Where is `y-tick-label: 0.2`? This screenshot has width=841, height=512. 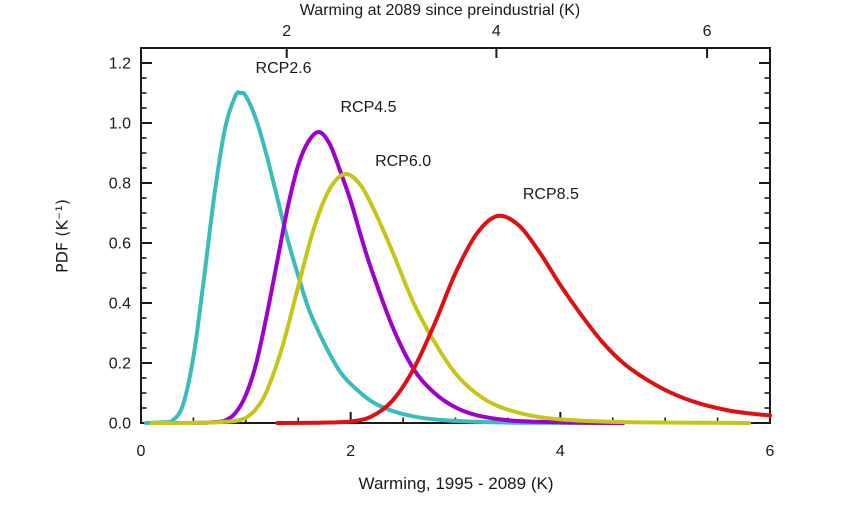 y-tick-label: 0.2 is located at coordinates (120, 364).